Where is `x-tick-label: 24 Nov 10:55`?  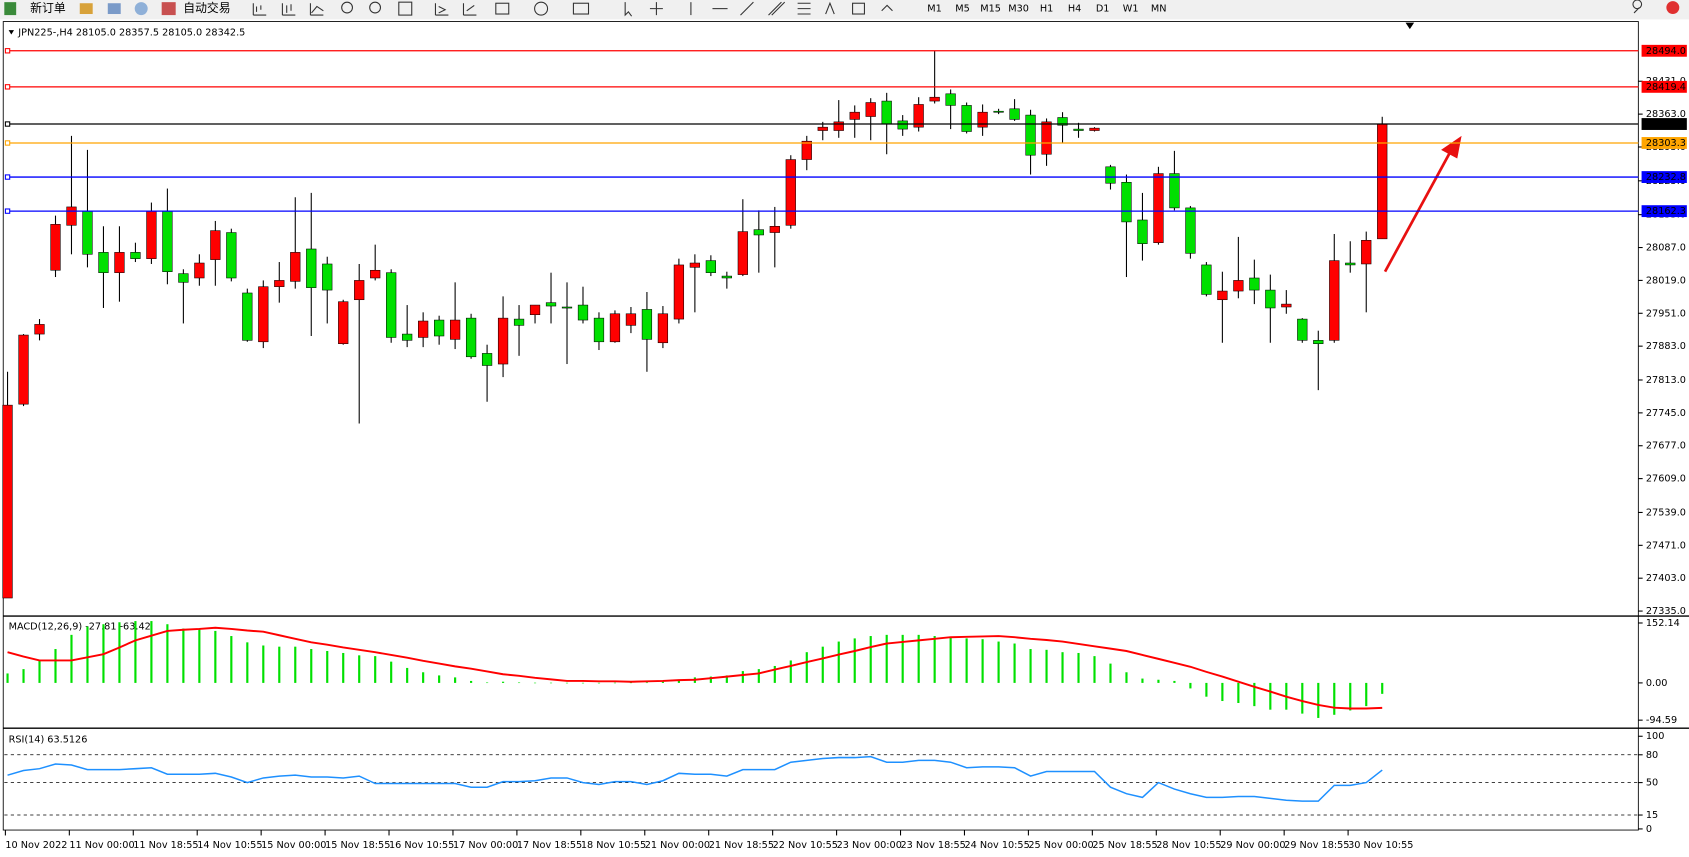 x-tick-label: 24 Nov 10:55 is located at coordinates (996, 845).